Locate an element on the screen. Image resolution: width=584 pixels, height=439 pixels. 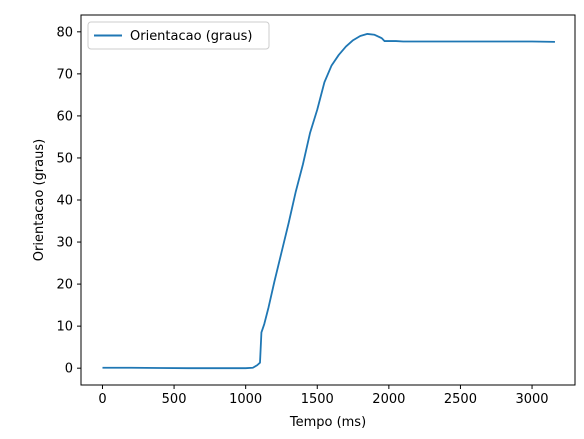
x-tick-label: 500 is located at coordinates (174, 399).